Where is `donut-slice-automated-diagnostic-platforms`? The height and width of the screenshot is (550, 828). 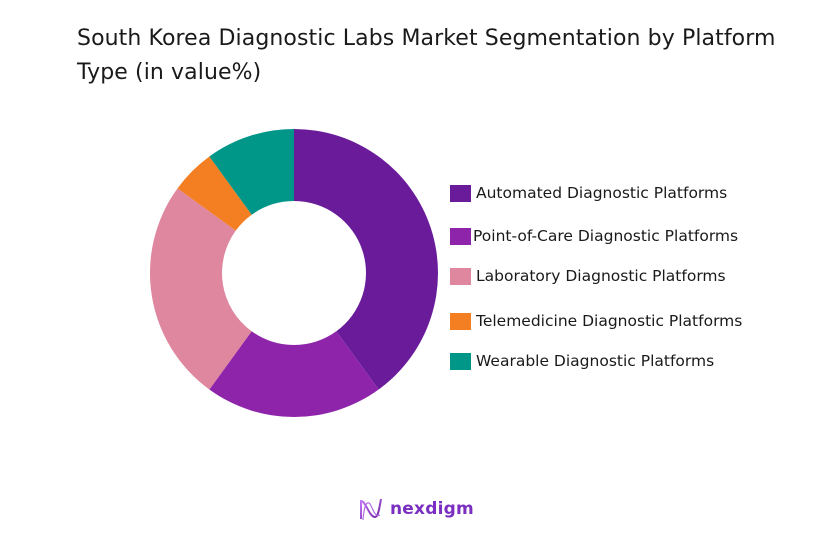
donut-slice-automated-diagnostic-platforms is located at coordinates (366, 259).